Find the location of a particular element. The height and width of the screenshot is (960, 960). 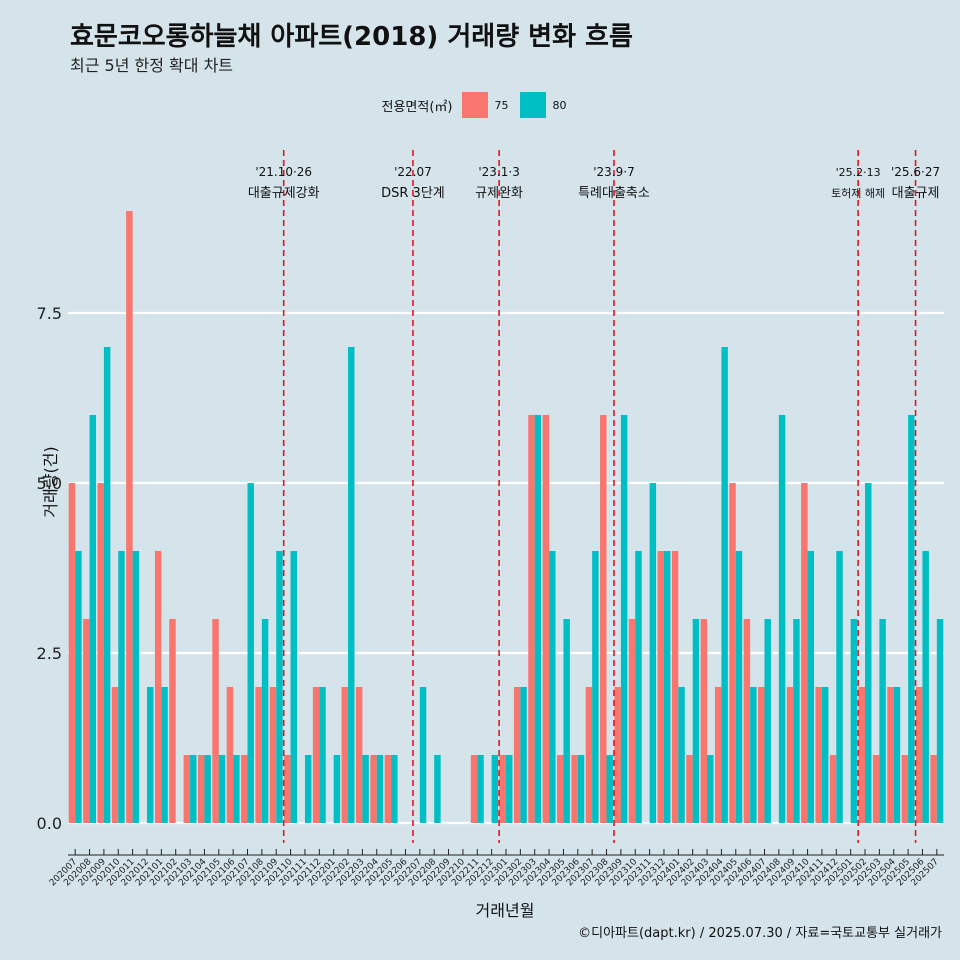

event-date-label: '23.1·3 is located at coordinates (498, 172).